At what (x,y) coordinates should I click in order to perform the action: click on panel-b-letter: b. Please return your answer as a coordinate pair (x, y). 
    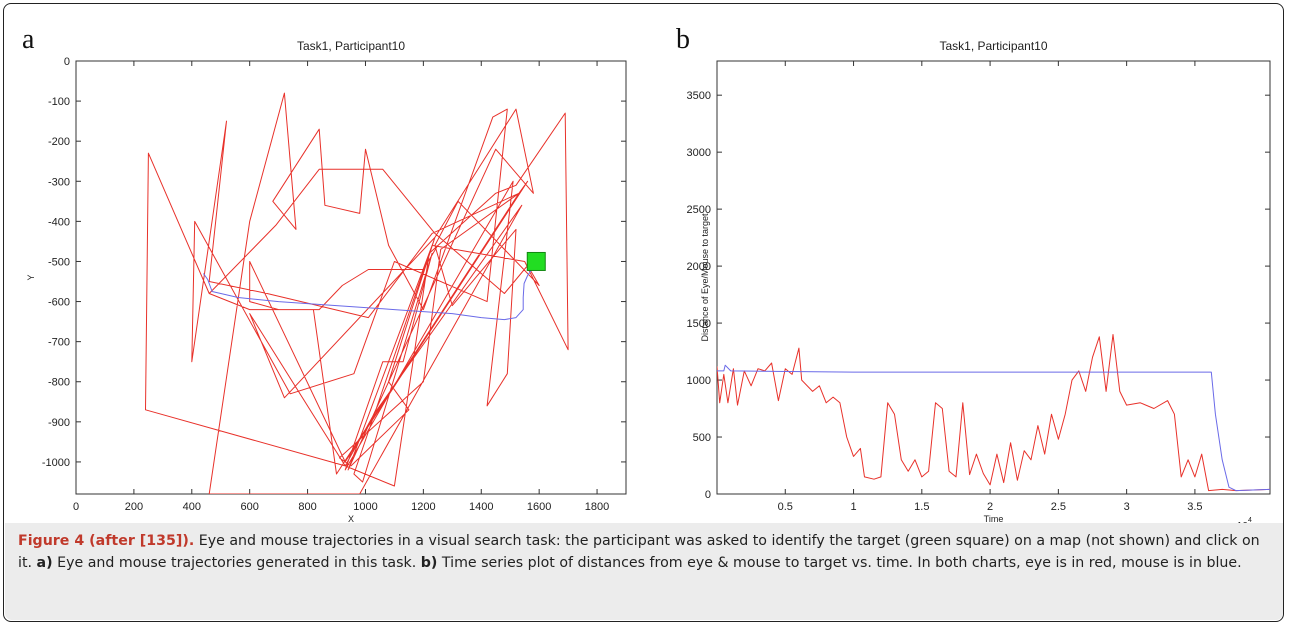
    Looking at the image, I should click on (683, 39).